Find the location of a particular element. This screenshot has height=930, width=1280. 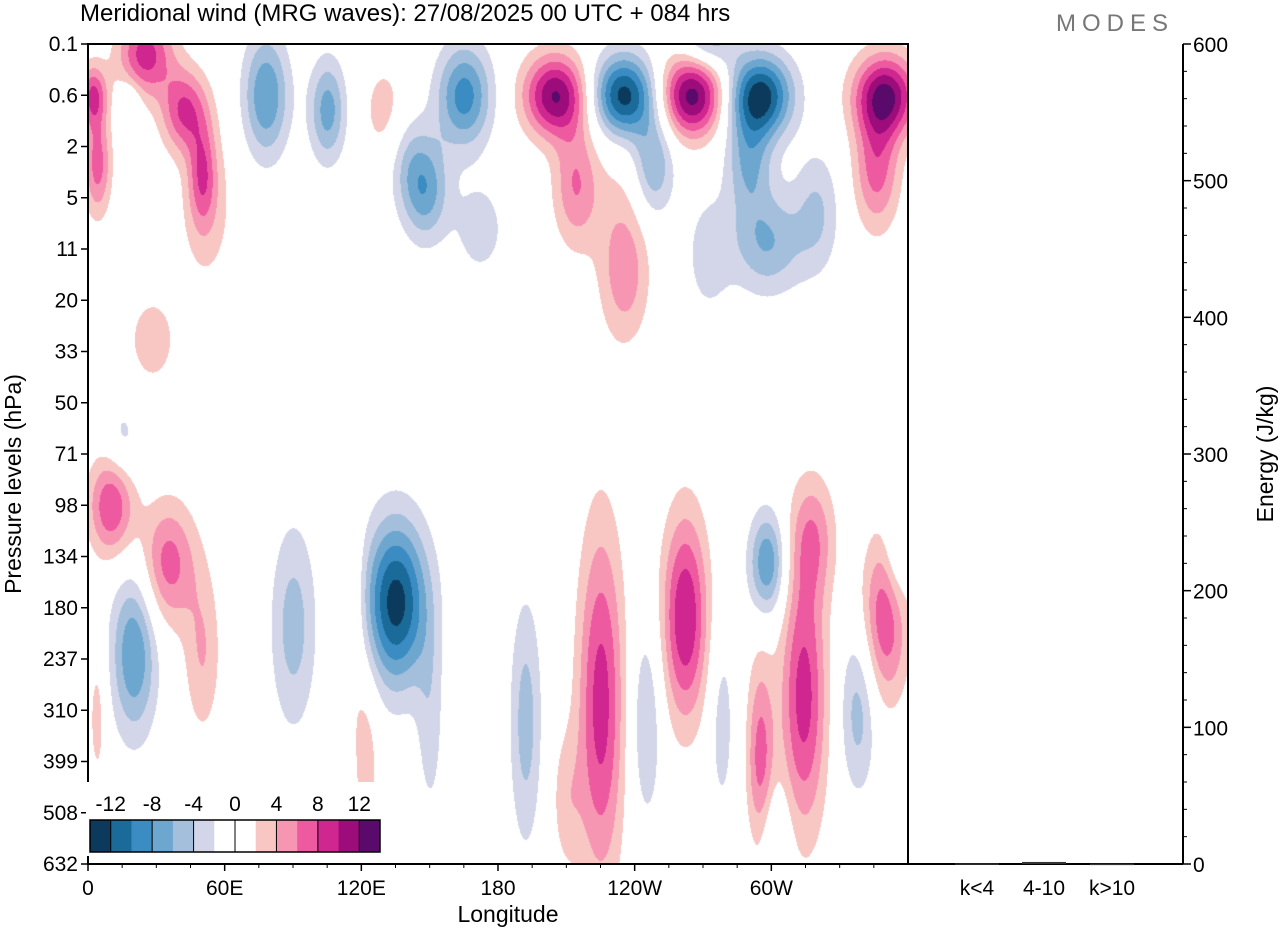

y-tick-label: 2 is located at coordinates (72, 147).